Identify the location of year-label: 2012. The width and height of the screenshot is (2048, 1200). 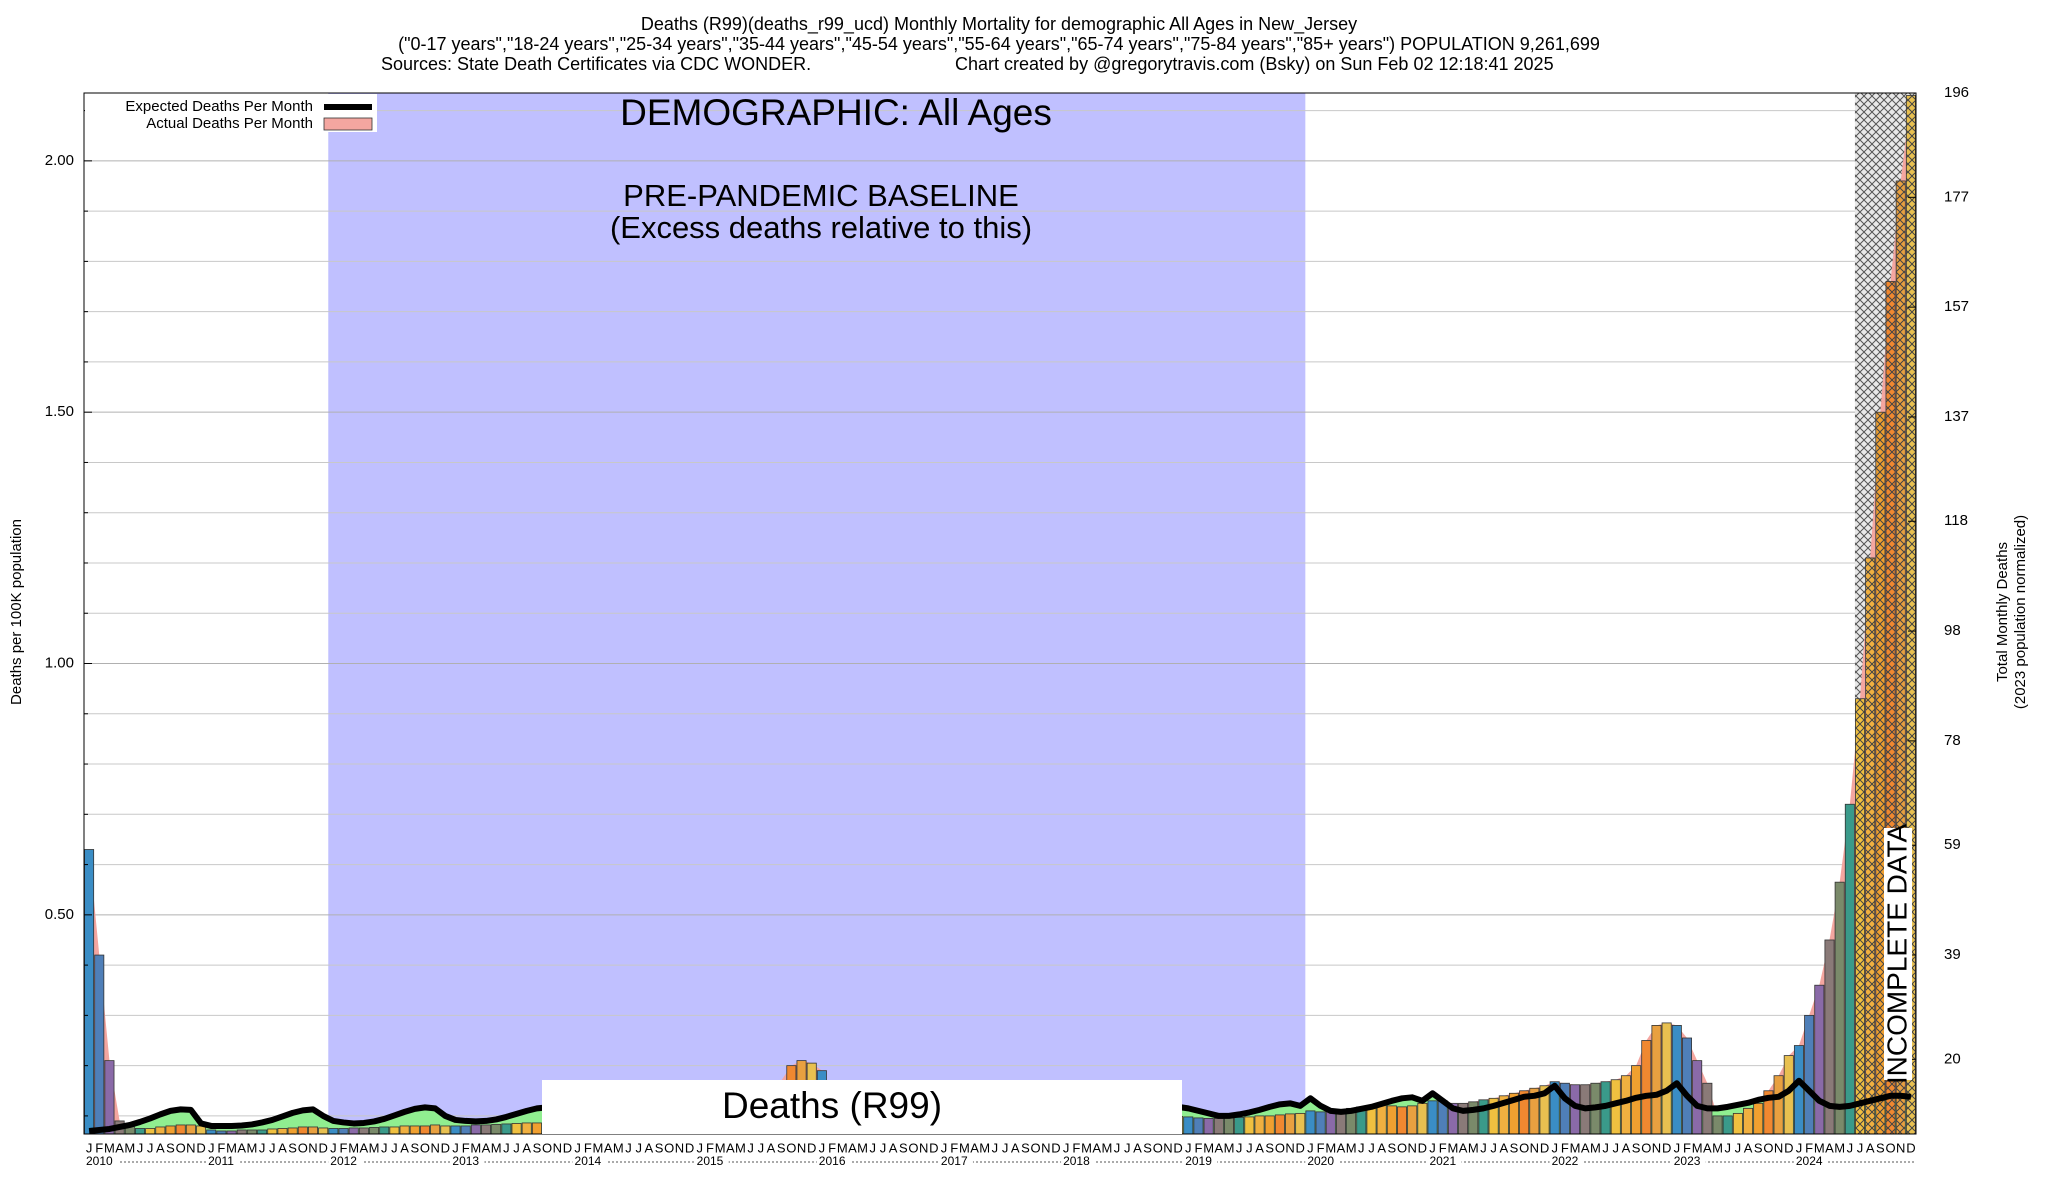
(343, 1161).